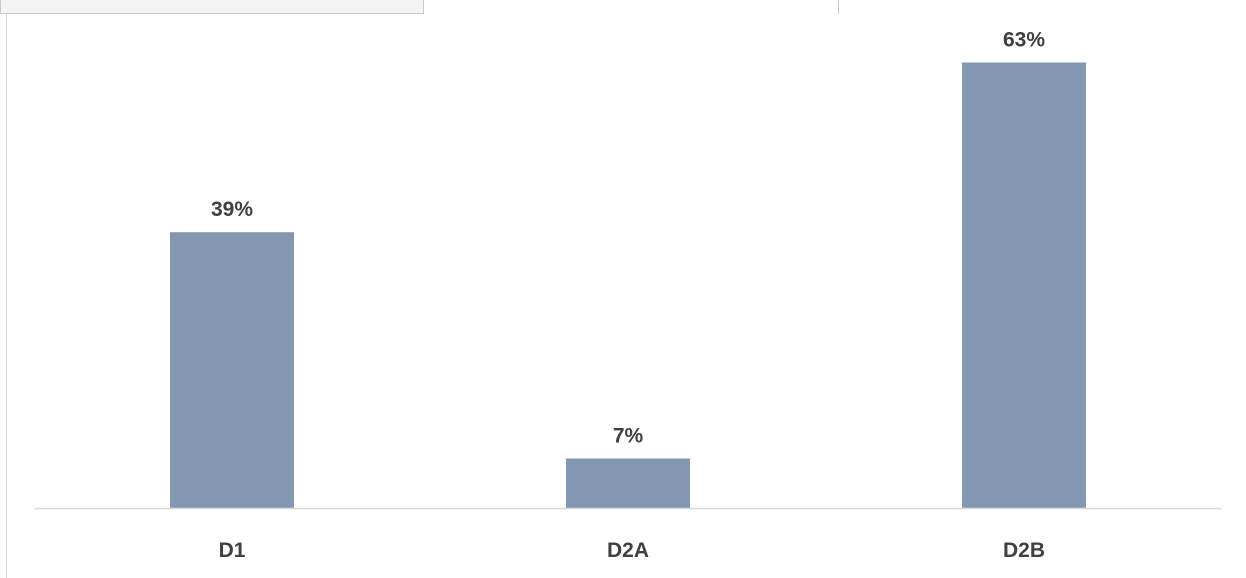  I want to click on spreadsheet-header-strip, so click(623, 8).